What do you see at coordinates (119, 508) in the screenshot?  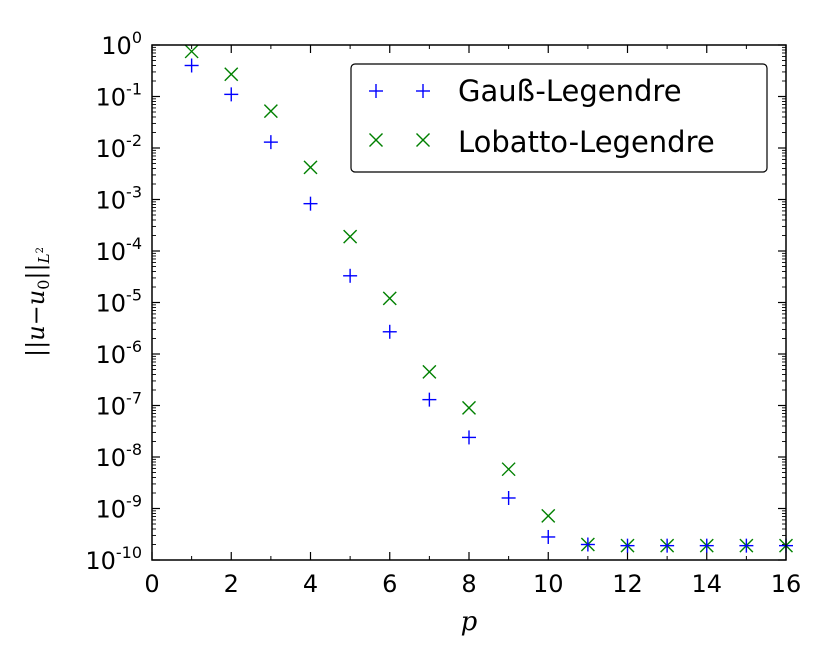 I see `y-tick-label: 10⁻⁹` at bounding box center [119, 508].